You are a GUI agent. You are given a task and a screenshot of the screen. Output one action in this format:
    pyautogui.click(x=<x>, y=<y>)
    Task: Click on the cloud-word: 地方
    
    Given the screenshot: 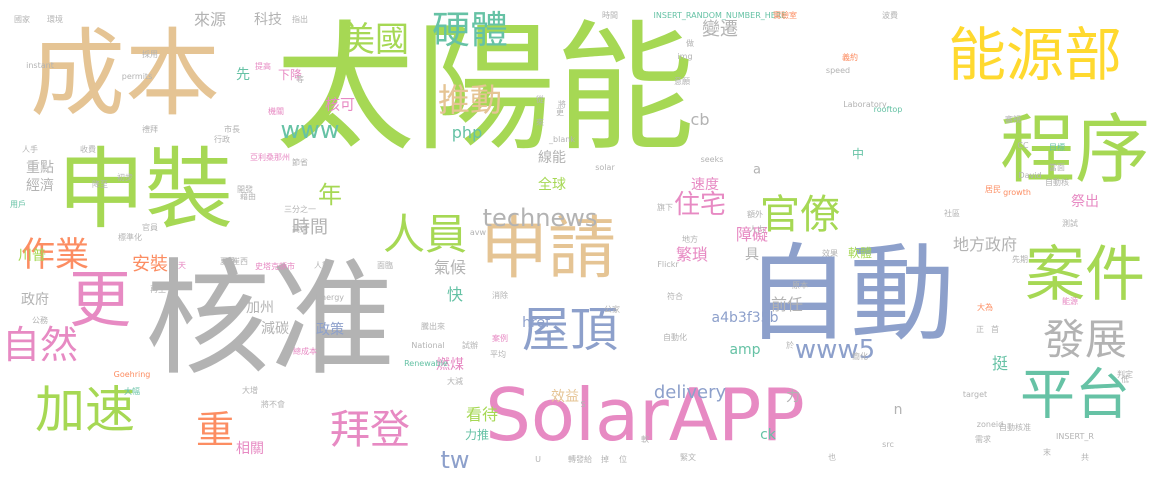 What is the action you would take?
    pyautogui.click(x=690, y=240)
    